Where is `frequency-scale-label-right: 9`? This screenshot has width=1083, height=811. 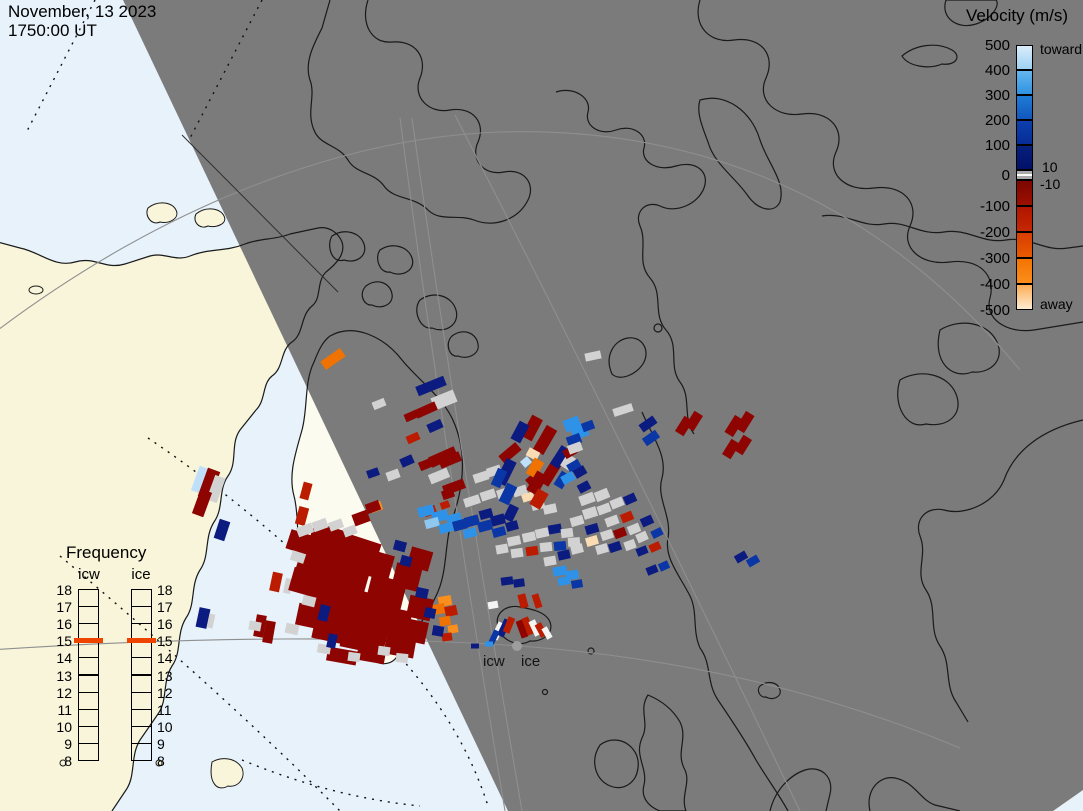 frequency-scale-label-right: 9 is located at coordinates (161, 743).